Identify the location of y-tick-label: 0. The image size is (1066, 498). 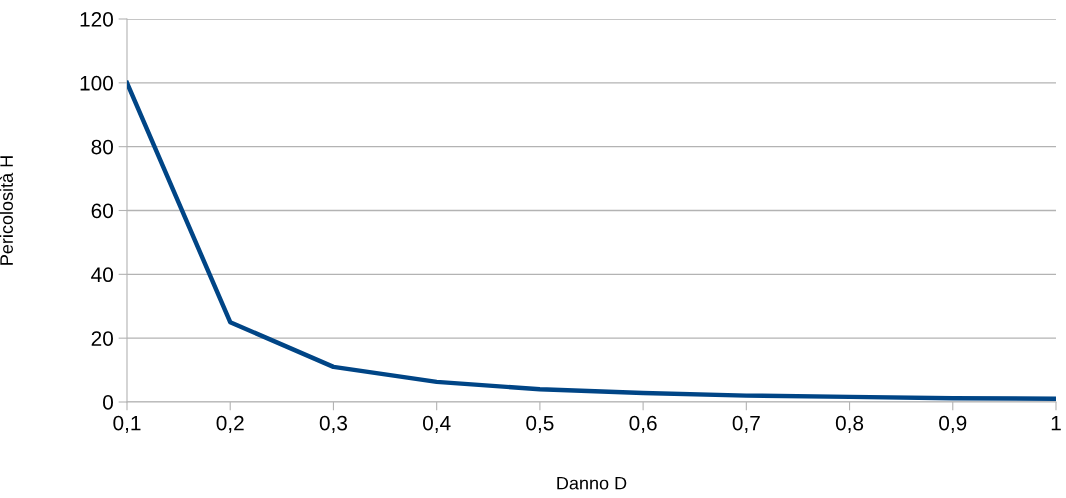
(108, 402).